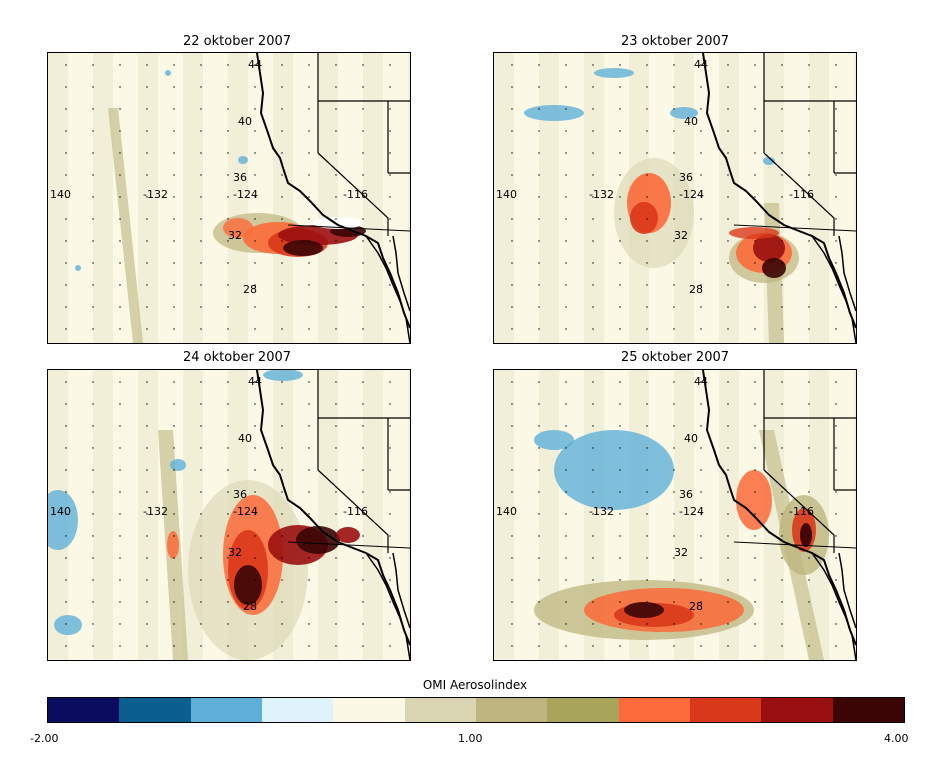 The width and height of the screenshot is (950, 760). I want to click on lat-label: 28, so click(696, 606).